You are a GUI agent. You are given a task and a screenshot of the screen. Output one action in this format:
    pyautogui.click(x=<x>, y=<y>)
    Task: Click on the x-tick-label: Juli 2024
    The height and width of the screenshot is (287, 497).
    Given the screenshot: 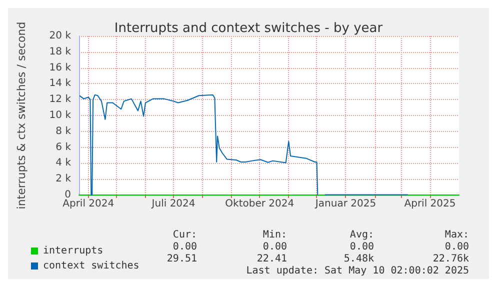 What is the action you would take?
    pyautogui.click(x=173, y=204)
    